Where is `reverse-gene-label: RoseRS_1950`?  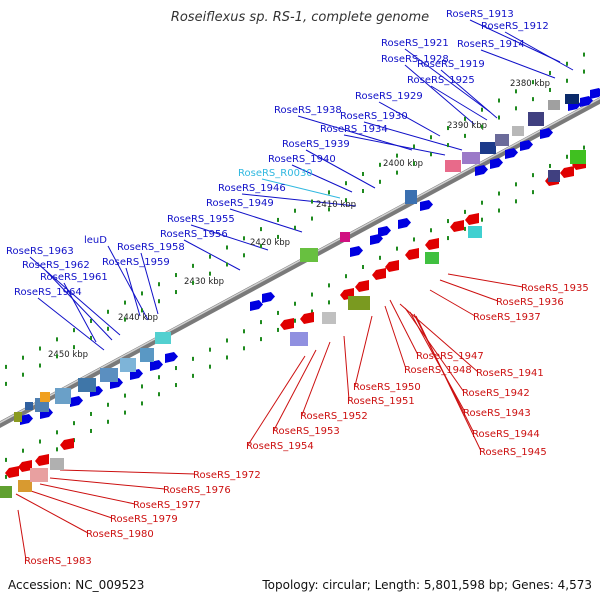 reverse-gene-label: RoseRS_1950 is located at coordinates (387, 387).